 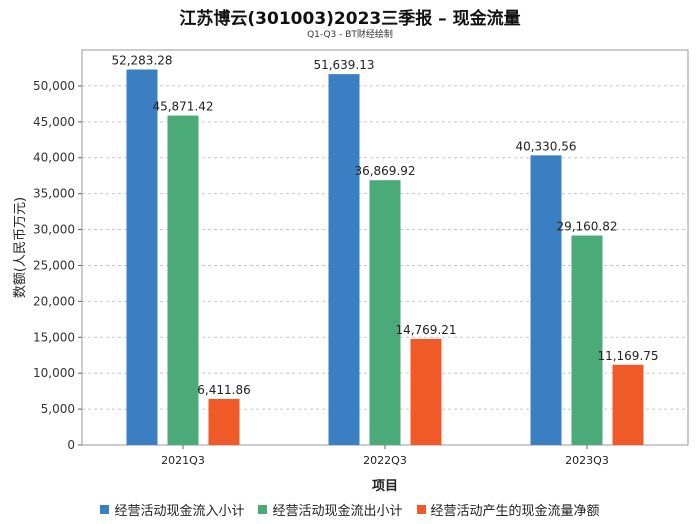 I want to click on chart-legend: 经营活动现金流入小计 经营活动现金流出小计 经营活动产生的现金流量净额, so click(x=350, y=509).